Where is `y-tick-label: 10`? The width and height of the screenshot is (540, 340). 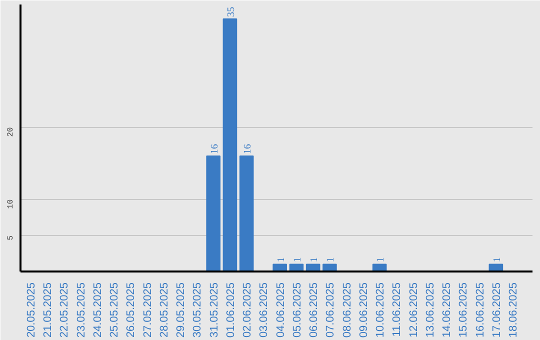 y-tick-label: 10 is located at coordinates (11, 204).